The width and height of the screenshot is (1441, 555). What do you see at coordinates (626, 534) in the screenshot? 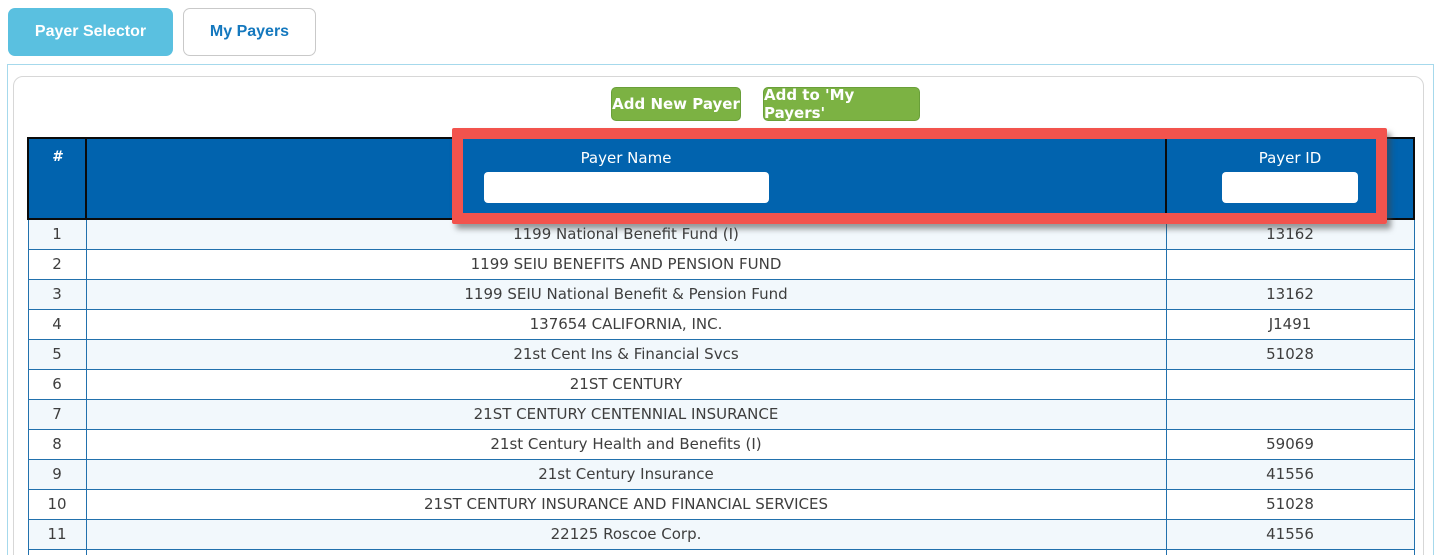
I see `payer-name-cell: 22125 Roscoe Corp.` at bounding box center [626, 534].